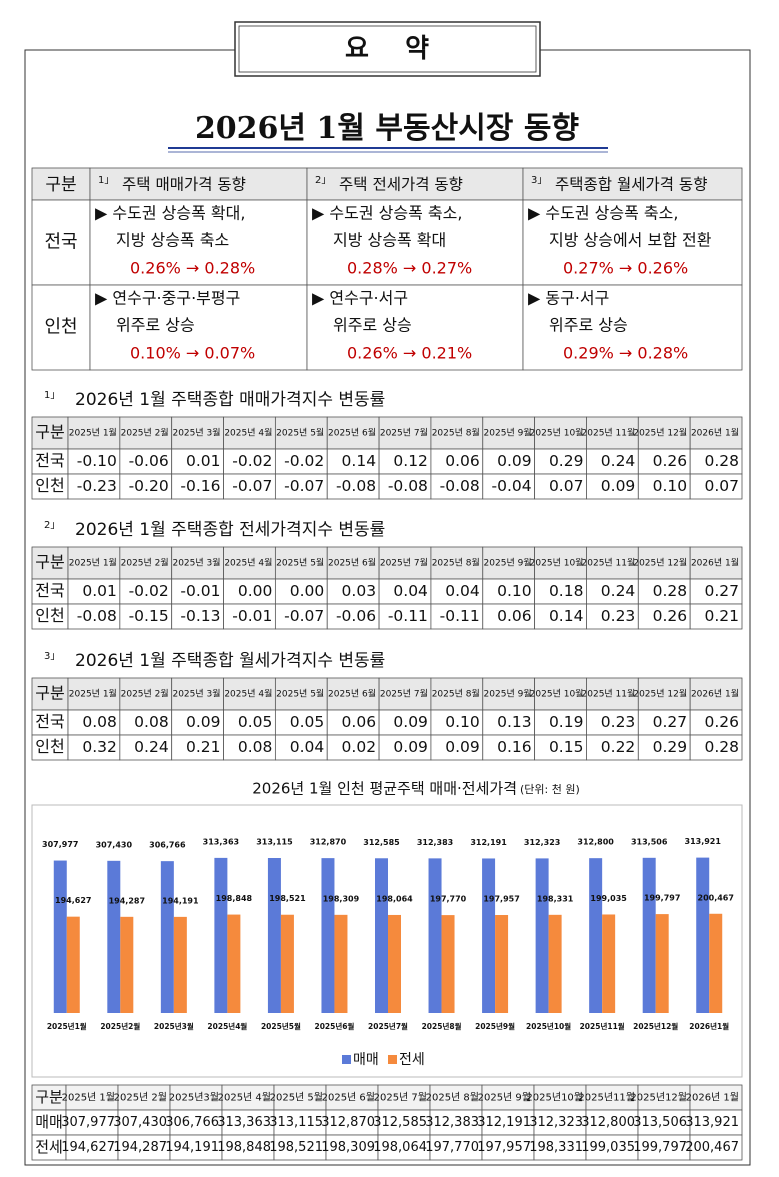  Describe the element at coordinates (49, 721) in the screenshot. I see `row-label: 전국` at that location.